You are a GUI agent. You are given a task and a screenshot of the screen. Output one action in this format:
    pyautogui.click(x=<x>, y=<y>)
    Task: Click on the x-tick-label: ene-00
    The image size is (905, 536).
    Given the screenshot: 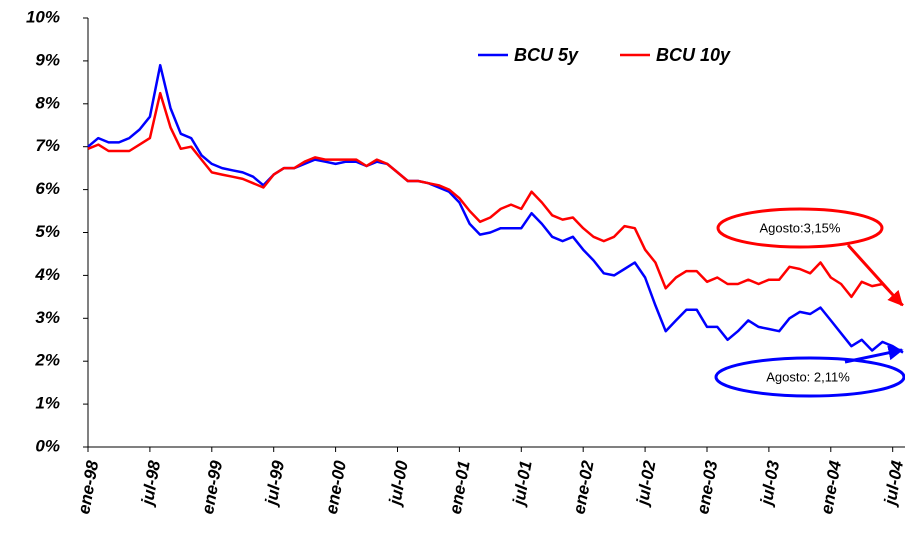 What is the action you would take?
    pyautogui.click(x=336, y=487)
    